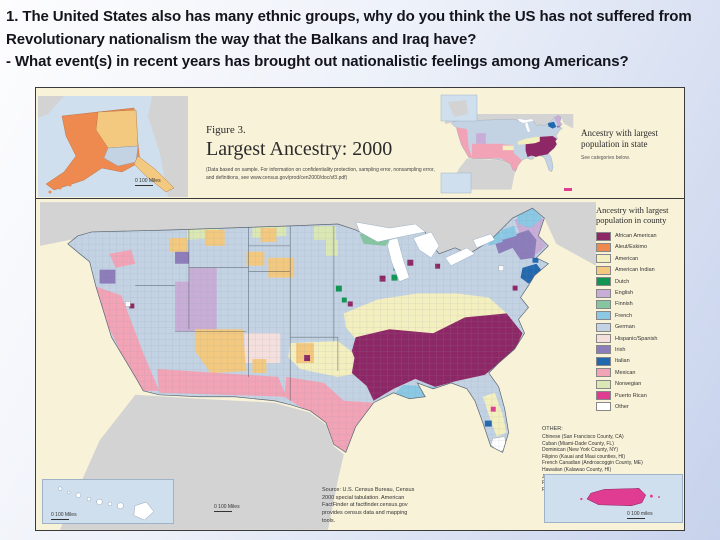 The image size is (720, 540). What do you see at coordinates (64, 516) in the screenshot?
I see `hawaii-scale: 0 100 Miles` at bounding box center [64, 516].